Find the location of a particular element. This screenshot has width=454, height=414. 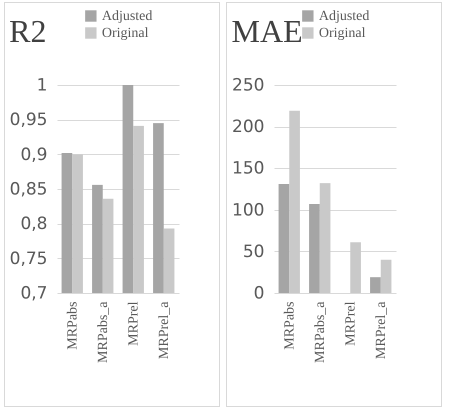

chart-title: MAE is located at coordinates (267, 31).